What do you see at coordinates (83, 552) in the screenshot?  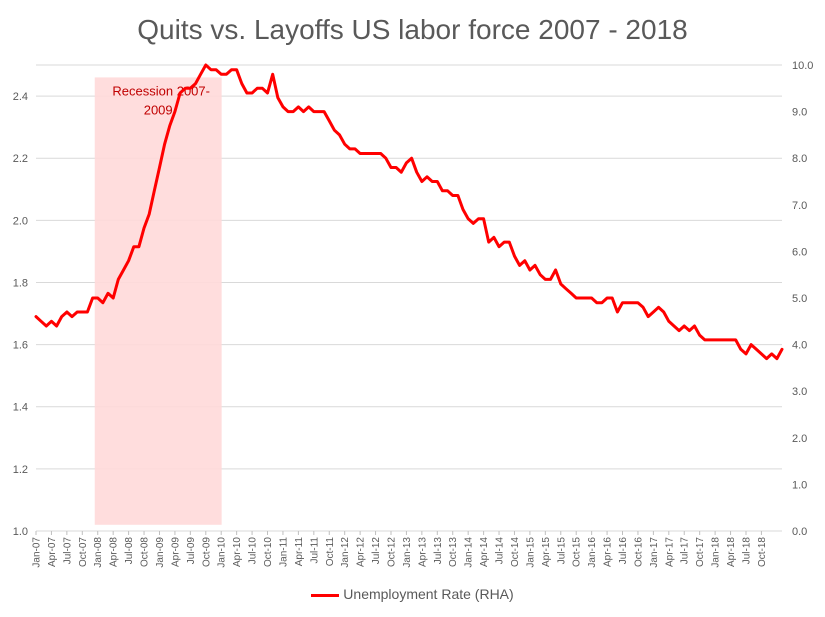 I see `x-tick-label: Oct-07` at bounding box center [83, 552].